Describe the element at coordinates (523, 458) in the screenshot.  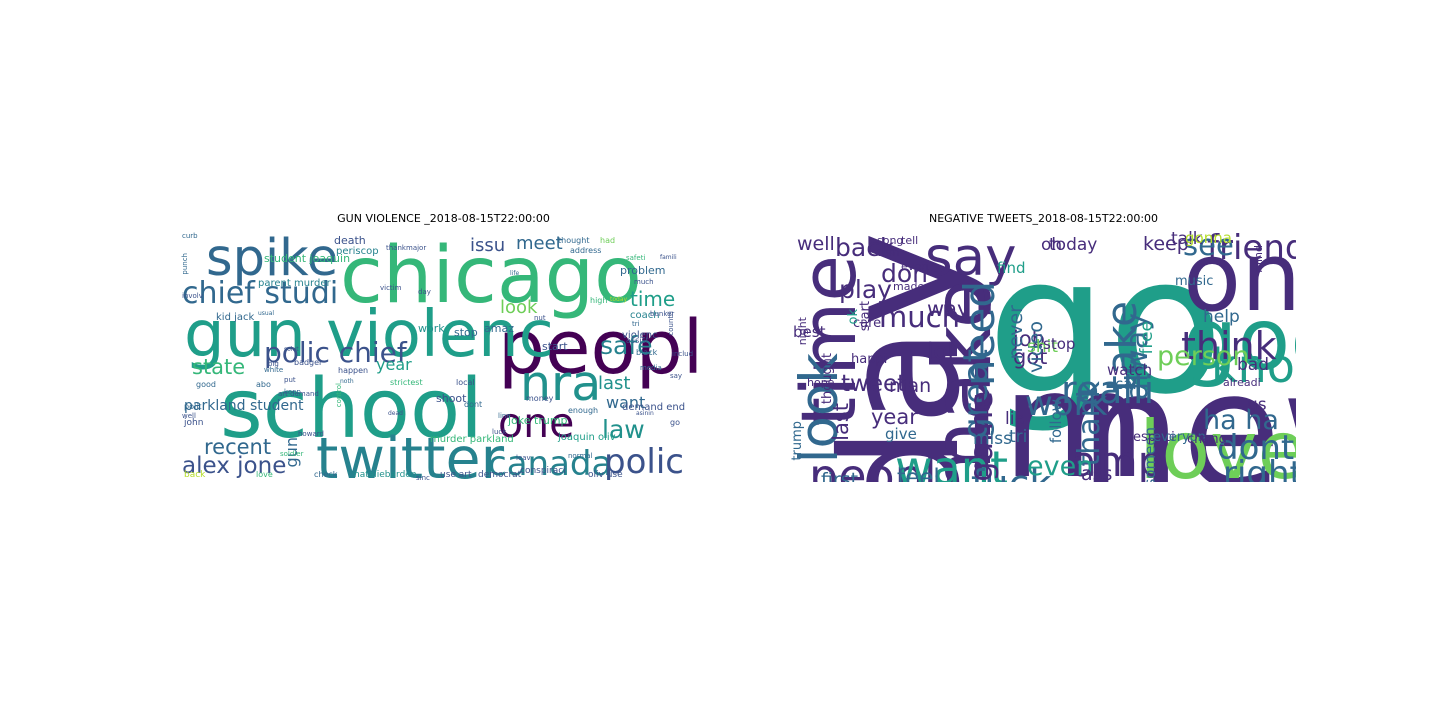
I see `word-leav: leav` at that location.